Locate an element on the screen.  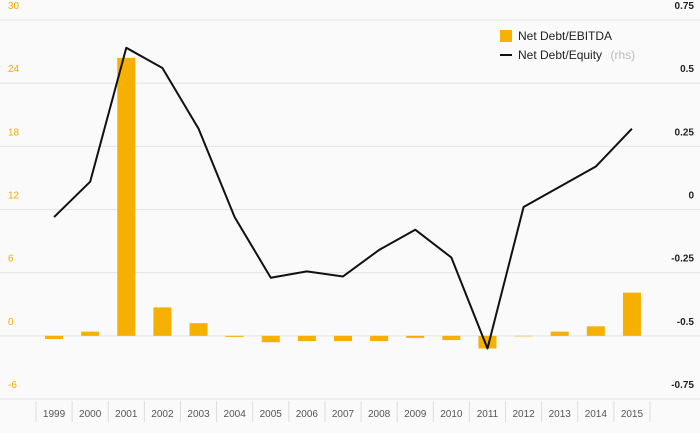
y-right-tick-label: -0.75 is located at coordinates (682, 385).